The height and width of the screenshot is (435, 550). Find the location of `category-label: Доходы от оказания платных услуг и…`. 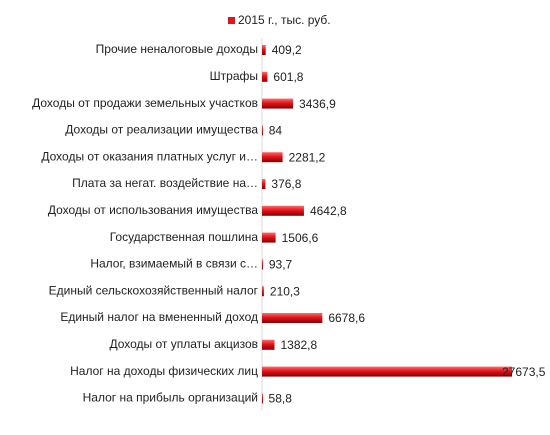

category-label: Доходы от оказания платных услуг и… is located at coordinates (149, 156).